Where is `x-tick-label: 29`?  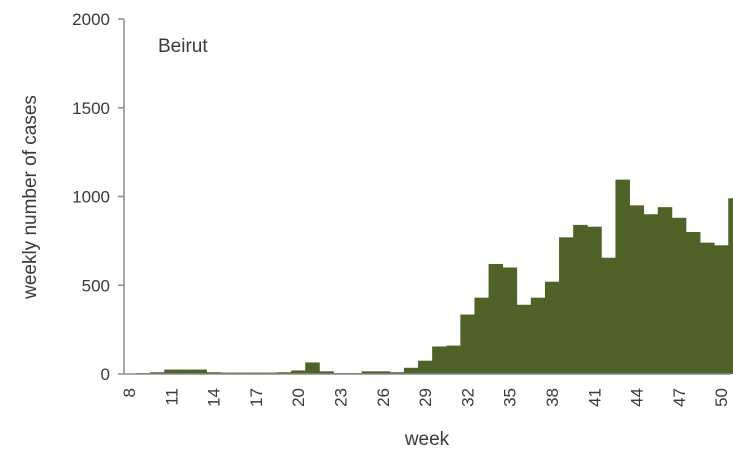 x-tick-label: 29 is located at coordinates (425, 397).